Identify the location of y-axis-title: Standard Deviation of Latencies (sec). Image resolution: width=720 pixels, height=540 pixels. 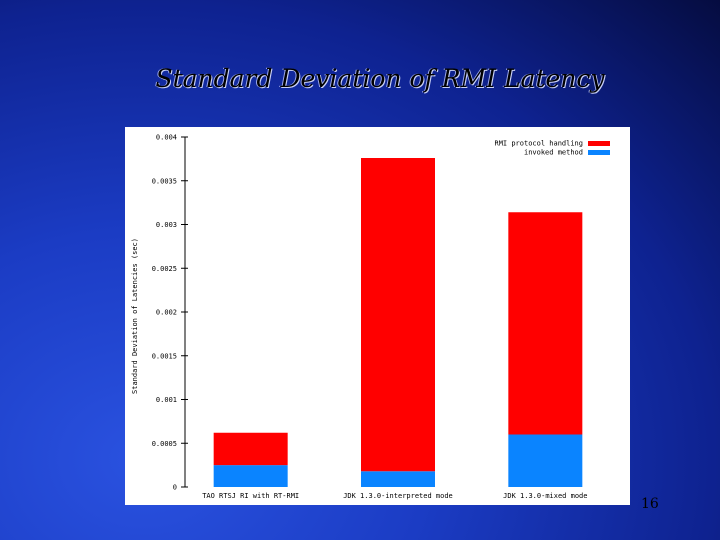
(135, 316).